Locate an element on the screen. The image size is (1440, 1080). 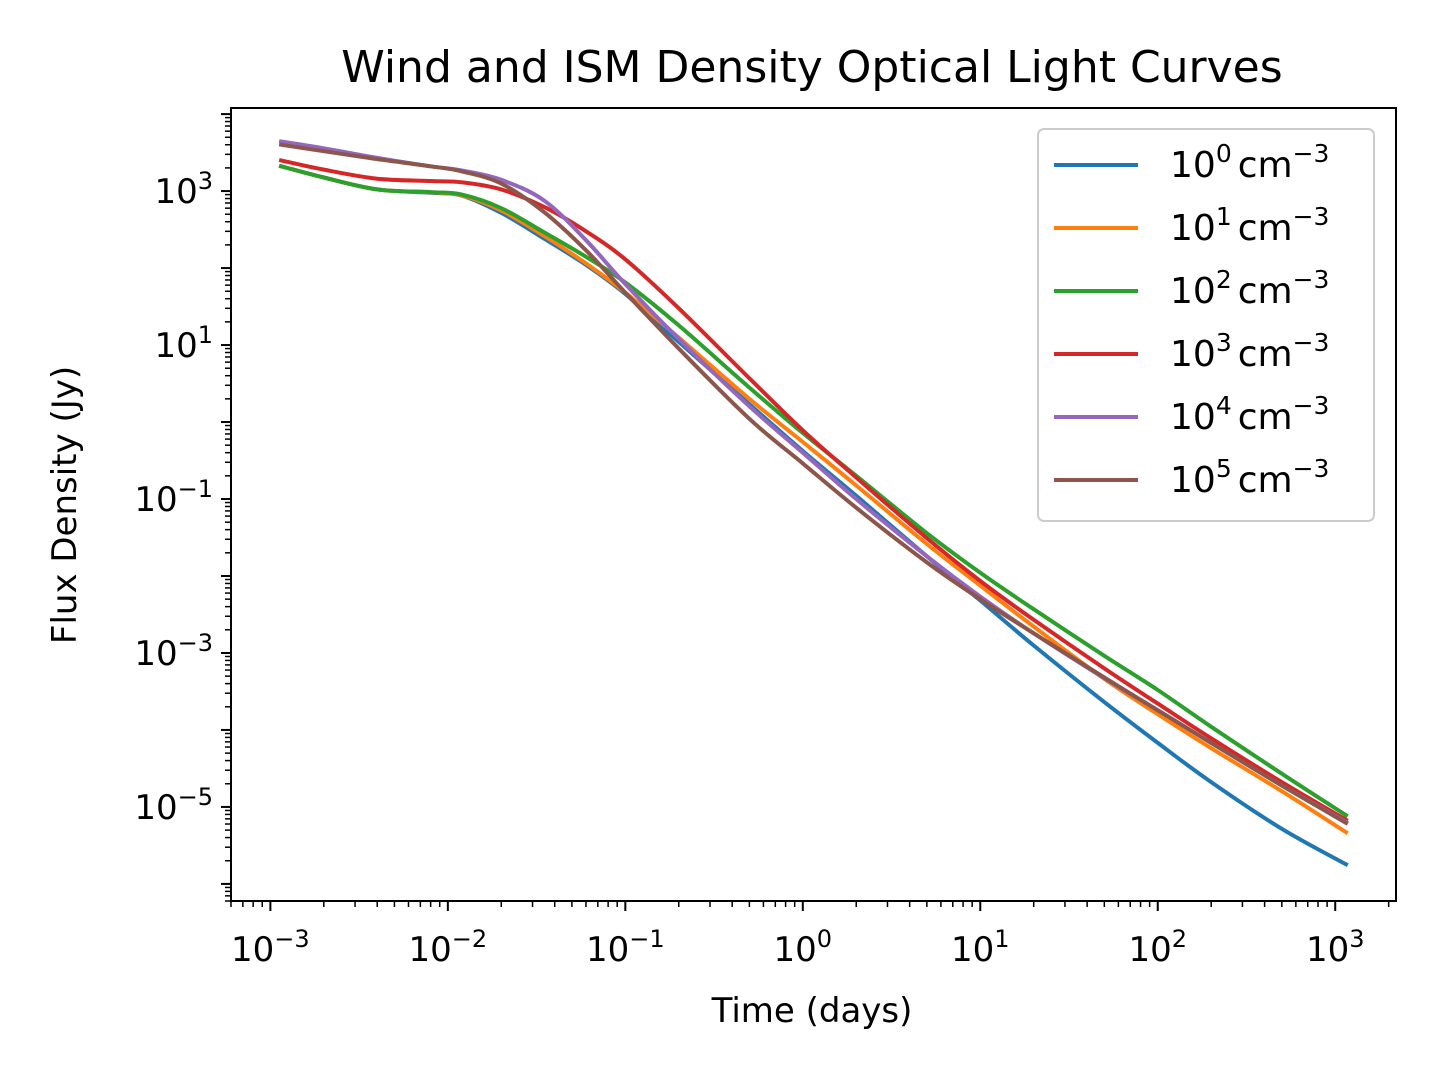
y-tick-label-exponent: −3 is located at coordinates (195, 643).